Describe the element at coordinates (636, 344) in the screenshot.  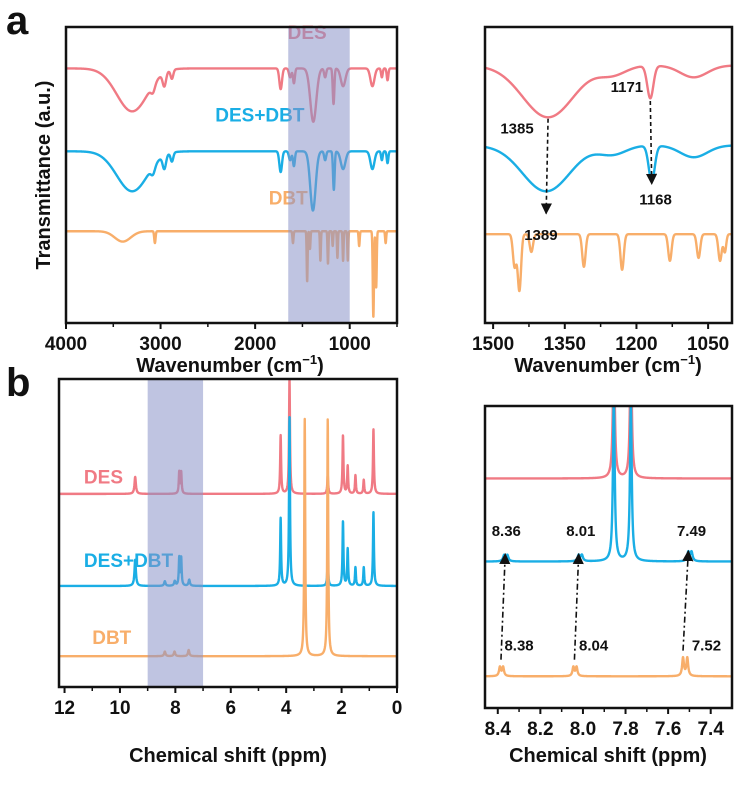
I see `x-tick-label: 1200` at that location.